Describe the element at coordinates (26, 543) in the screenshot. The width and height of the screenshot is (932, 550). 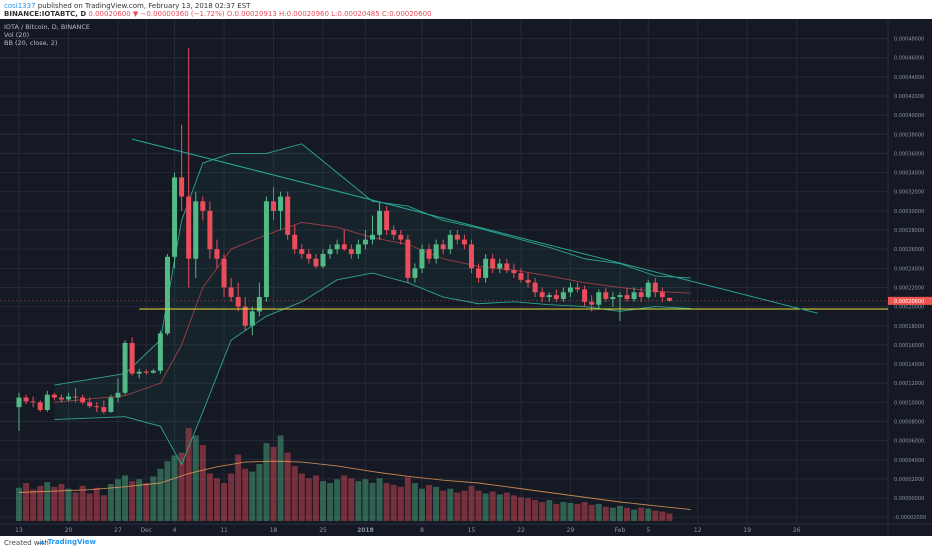
I see `created-with: Created with` at that location.